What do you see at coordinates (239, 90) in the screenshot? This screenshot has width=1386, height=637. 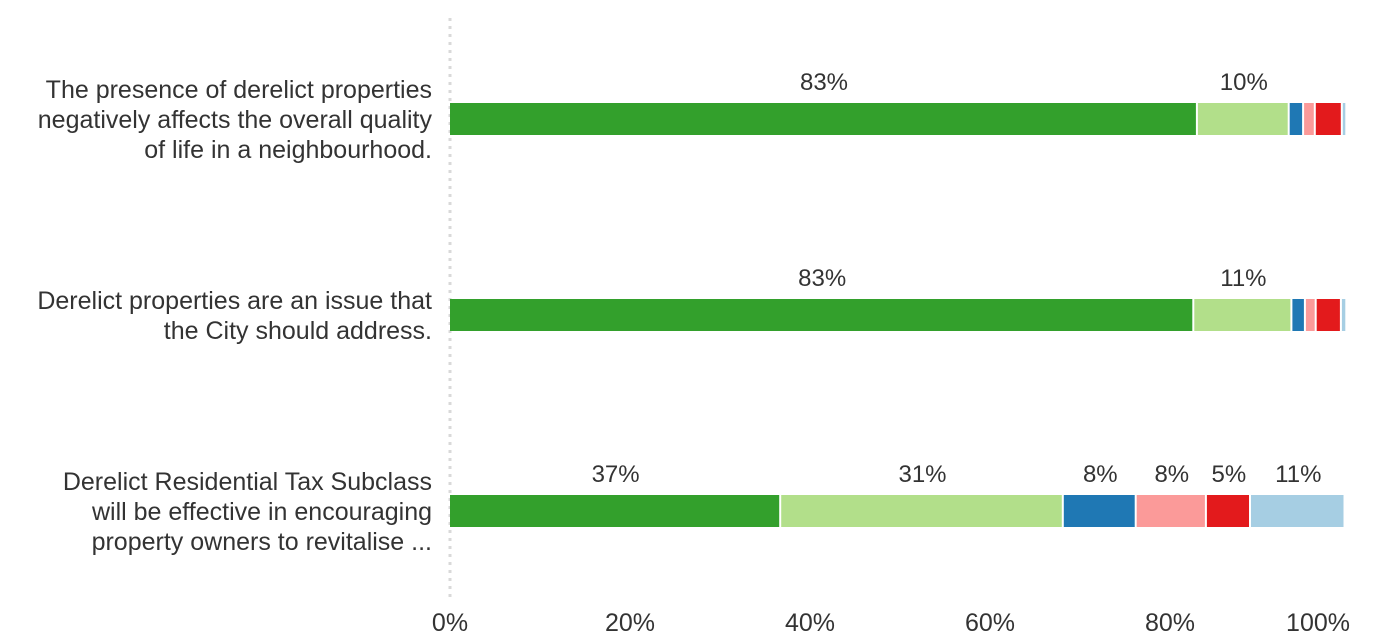 I see `category-label: The presence of derelict properties` at bounding box center [239, 90].